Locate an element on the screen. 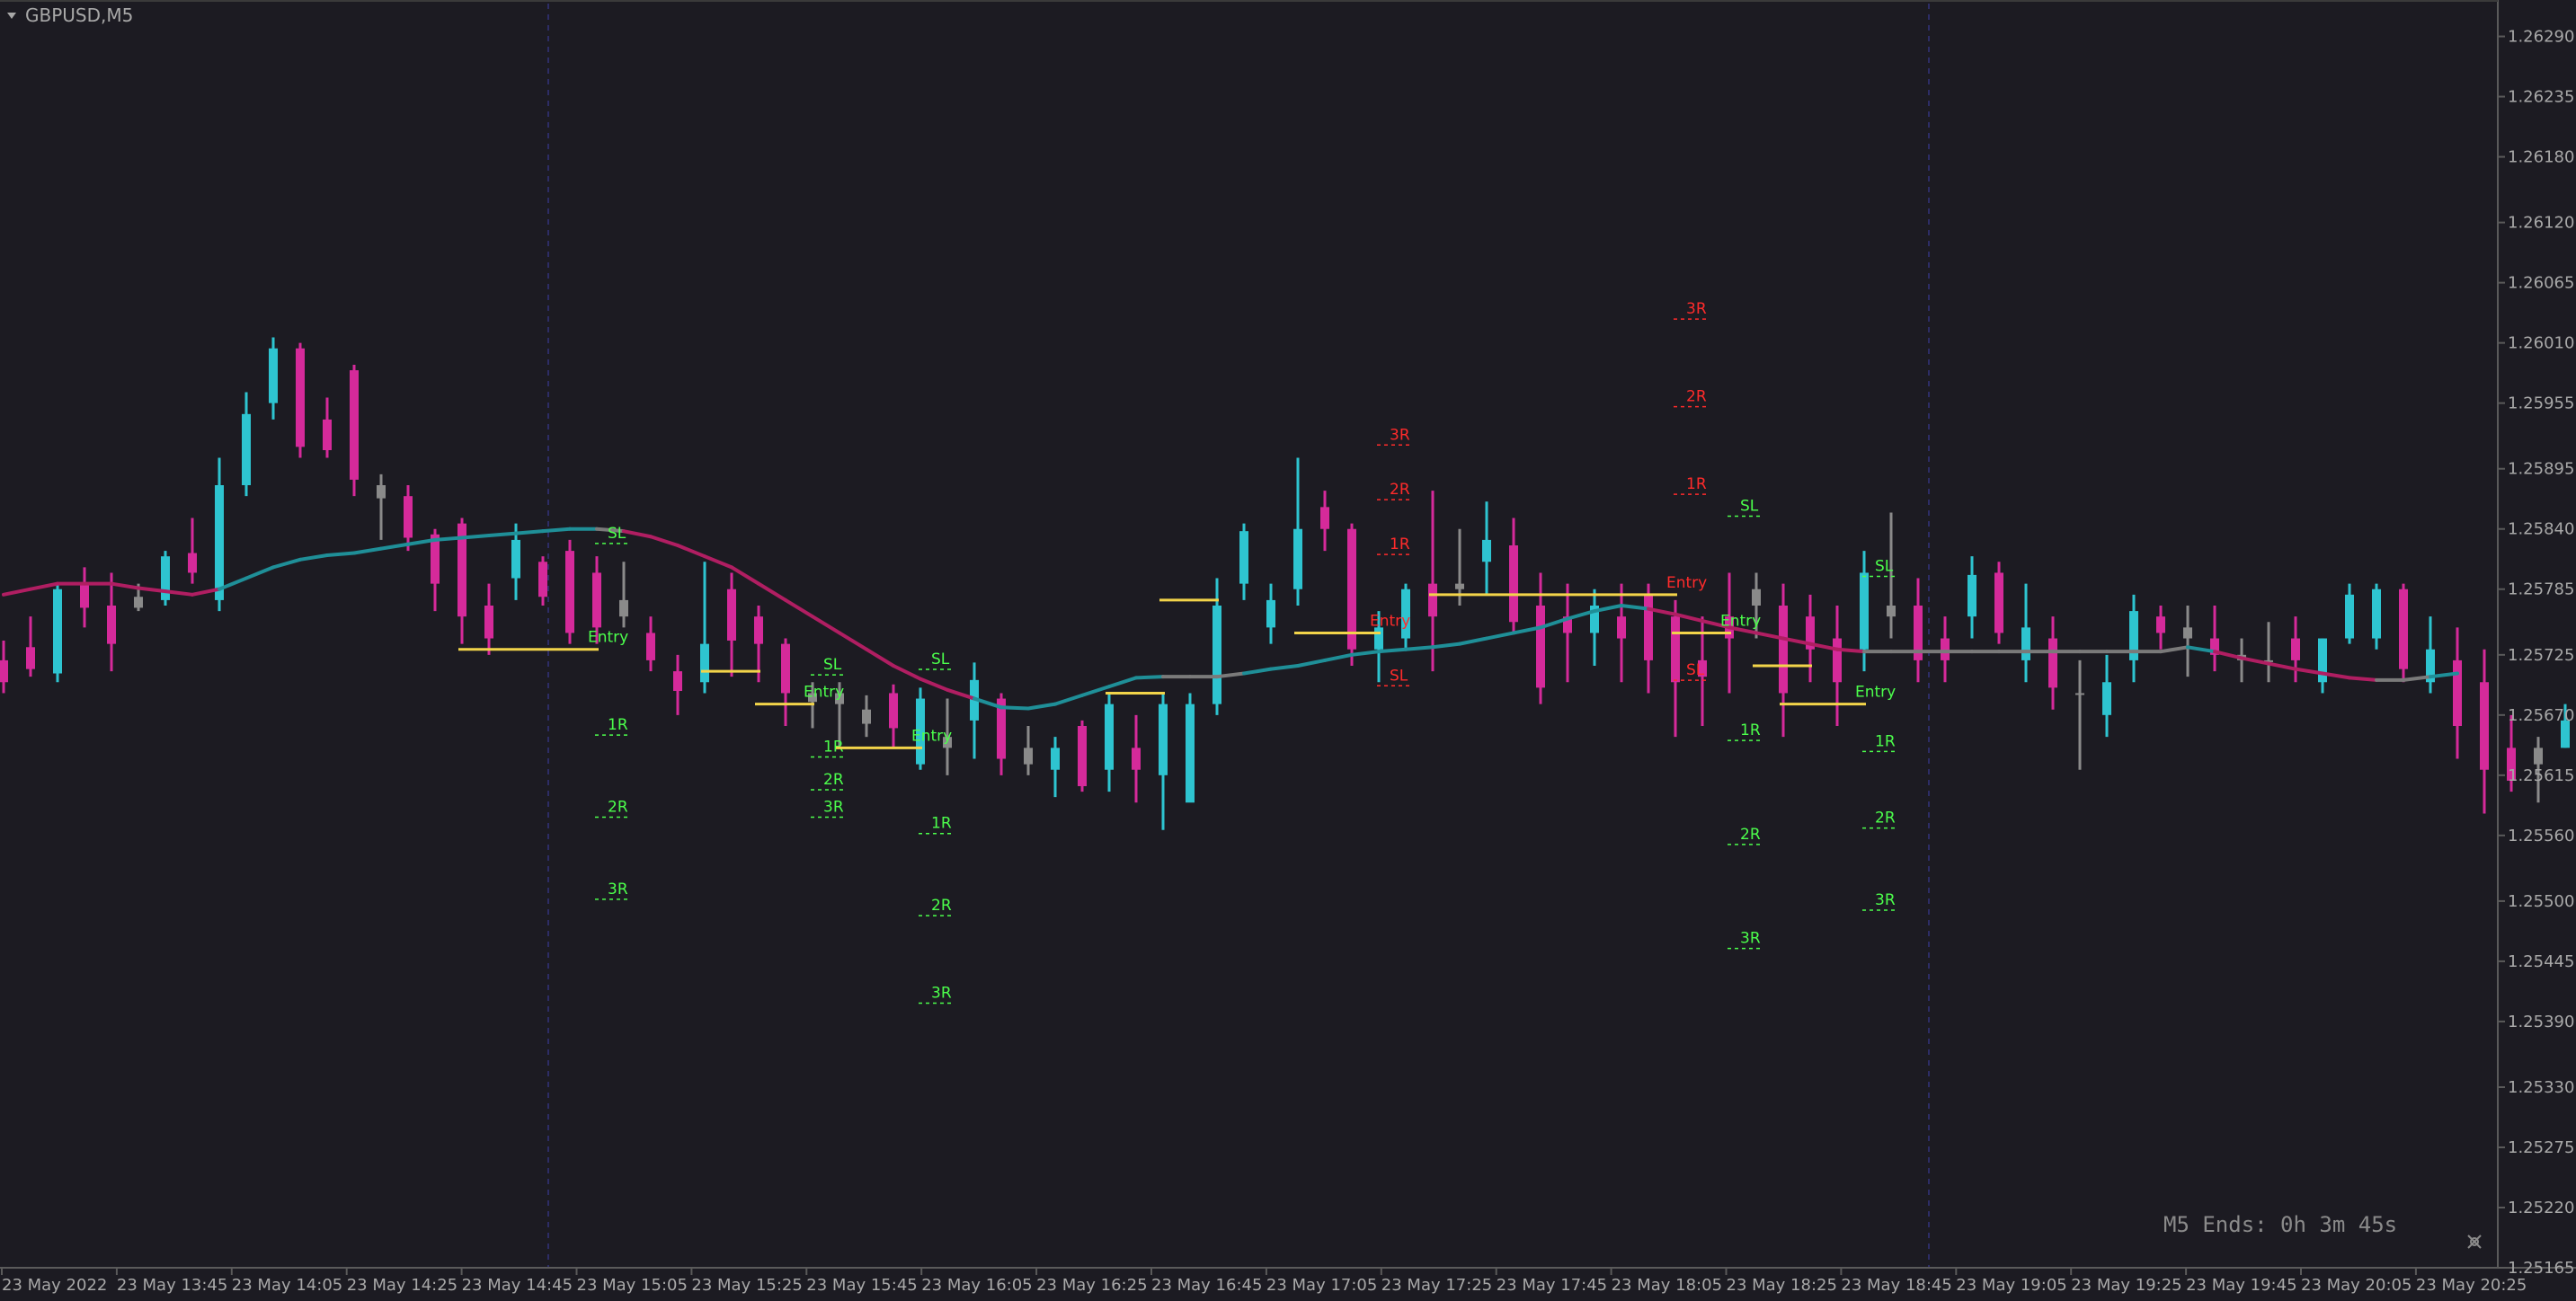 This screenshot has height=1301, width=2576. dropdown-arrow-icon is located at coordinates (11, 16).